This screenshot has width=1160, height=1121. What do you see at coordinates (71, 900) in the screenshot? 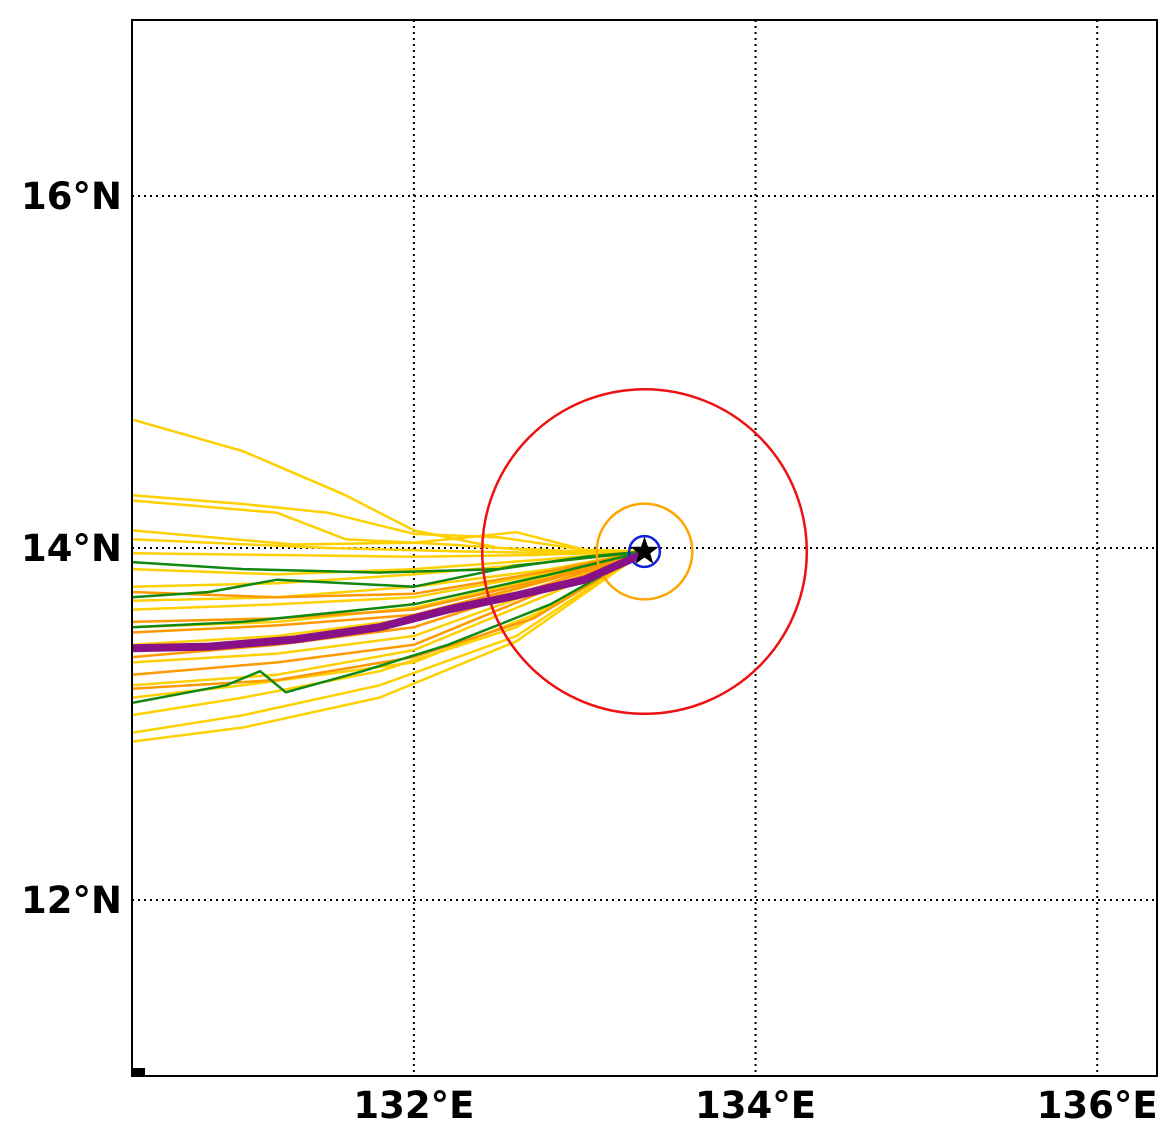
I see `lat-tick-label: 12°N` at bounding box center [71, 900].